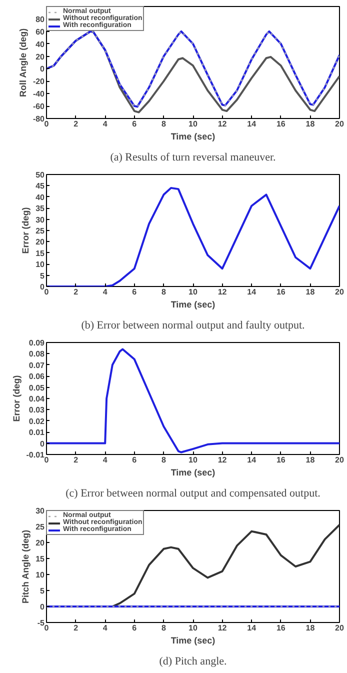 This screenshot has height=673, width=347. I want to click on y-tick-label: 0.09, so click(37, 343).